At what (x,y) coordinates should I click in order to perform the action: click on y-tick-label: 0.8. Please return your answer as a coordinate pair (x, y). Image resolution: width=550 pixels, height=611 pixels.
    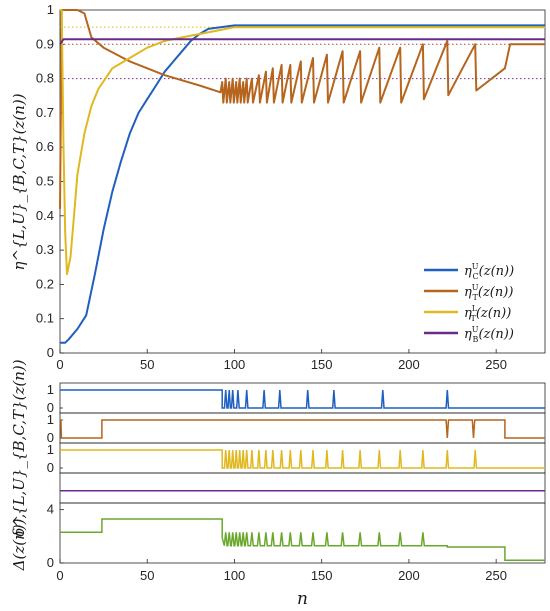
    Looking at the image, I should click on (45, 78).